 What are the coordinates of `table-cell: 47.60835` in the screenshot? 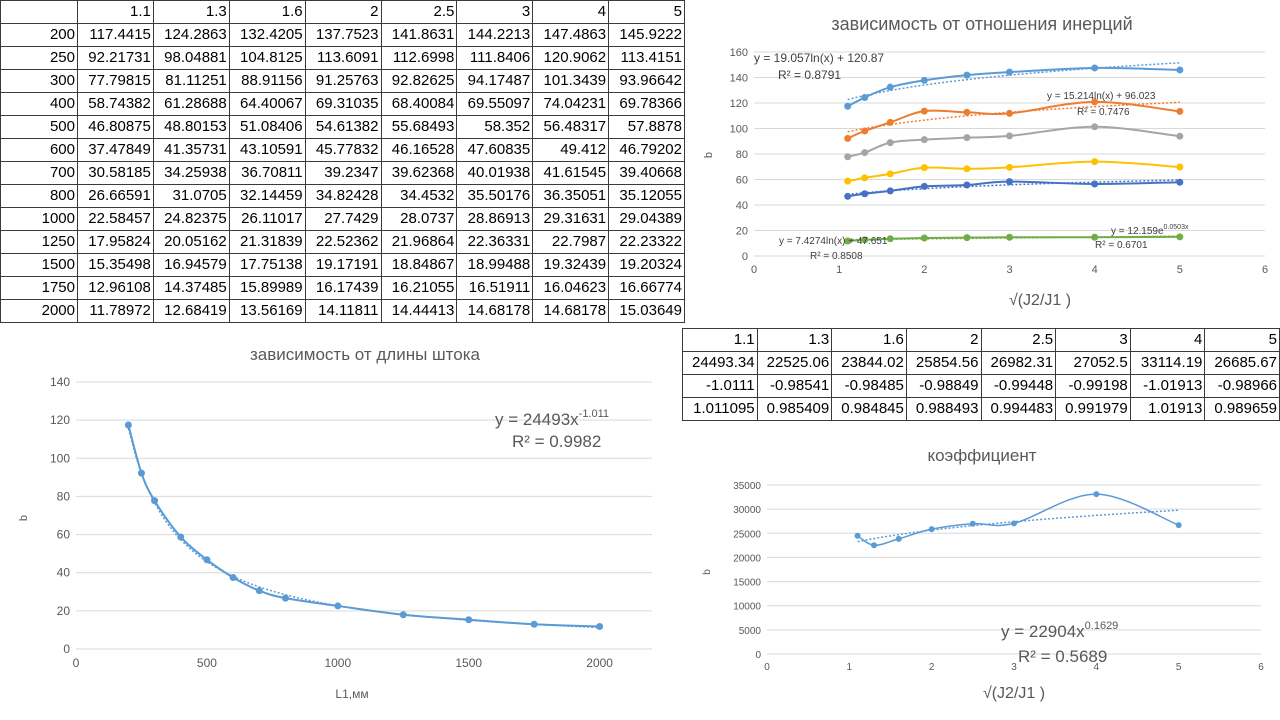 It's located at (495, 150).